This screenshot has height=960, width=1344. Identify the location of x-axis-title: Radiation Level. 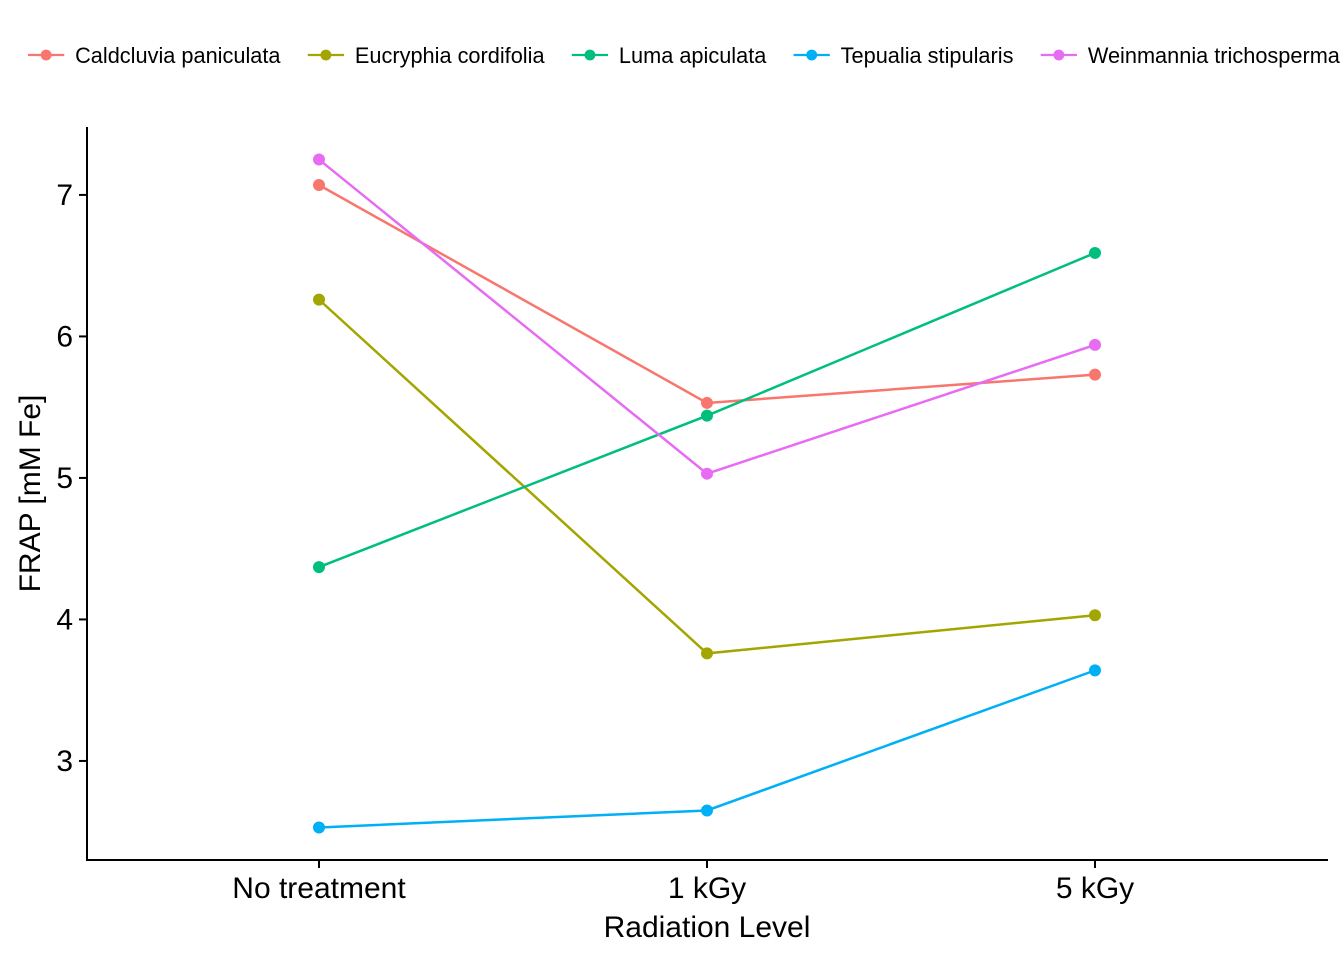
(707, 927).